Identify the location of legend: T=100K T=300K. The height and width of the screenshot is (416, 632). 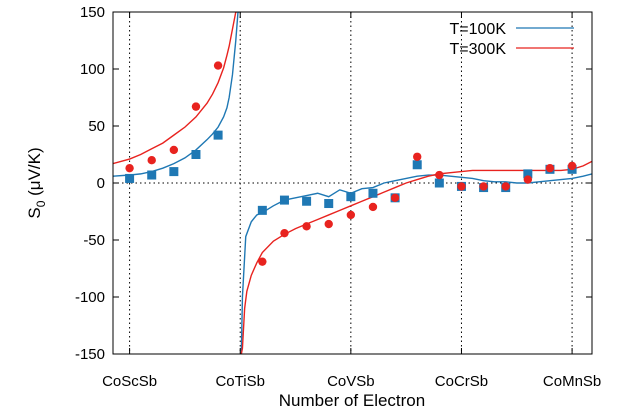
(512, 39).